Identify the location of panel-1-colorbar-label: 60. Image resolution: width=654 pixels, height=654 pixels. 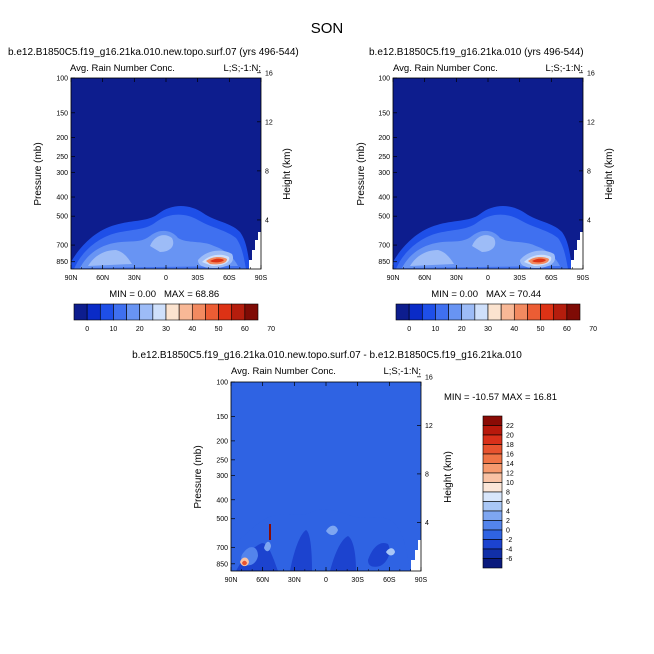
(245, 329).